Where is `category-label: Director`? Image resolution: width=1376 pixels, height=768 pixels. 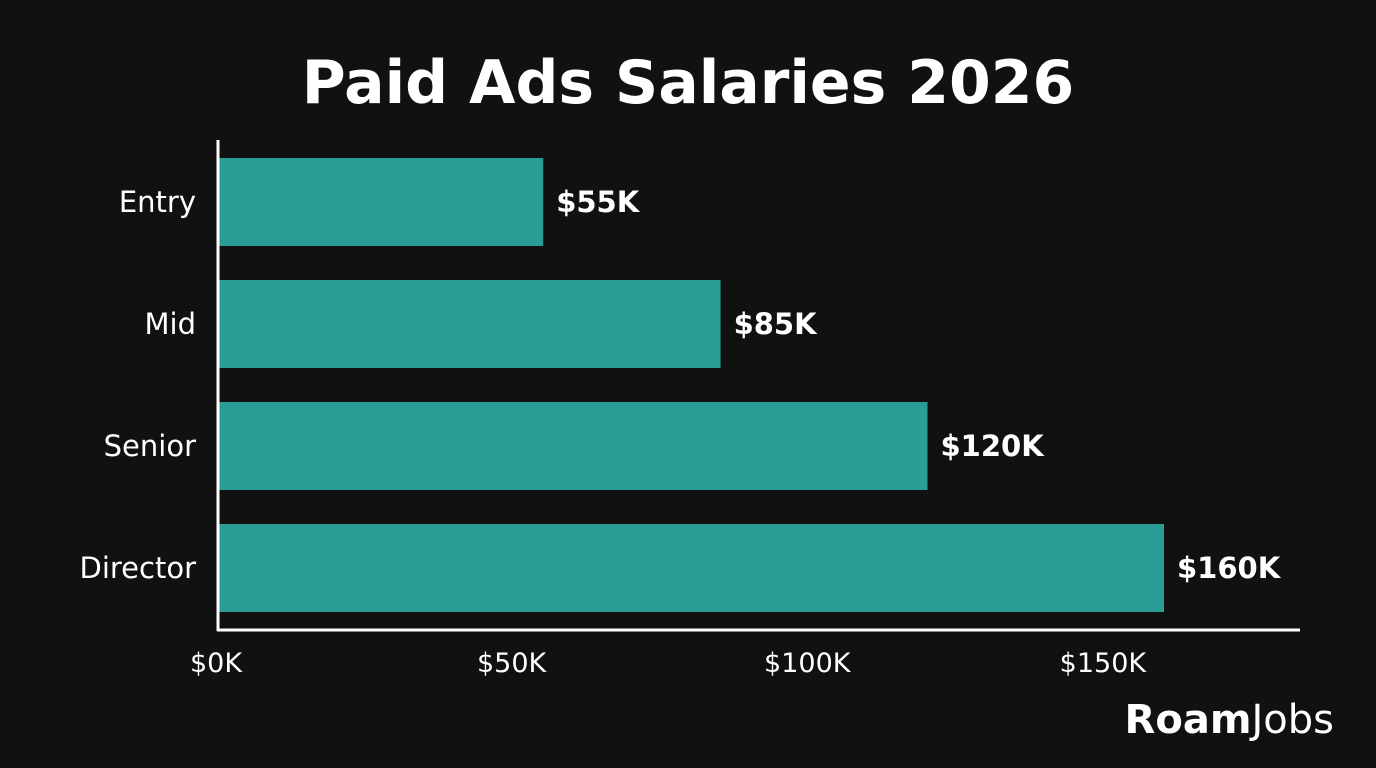
category-label: Director is located at coordinates (138, 568).